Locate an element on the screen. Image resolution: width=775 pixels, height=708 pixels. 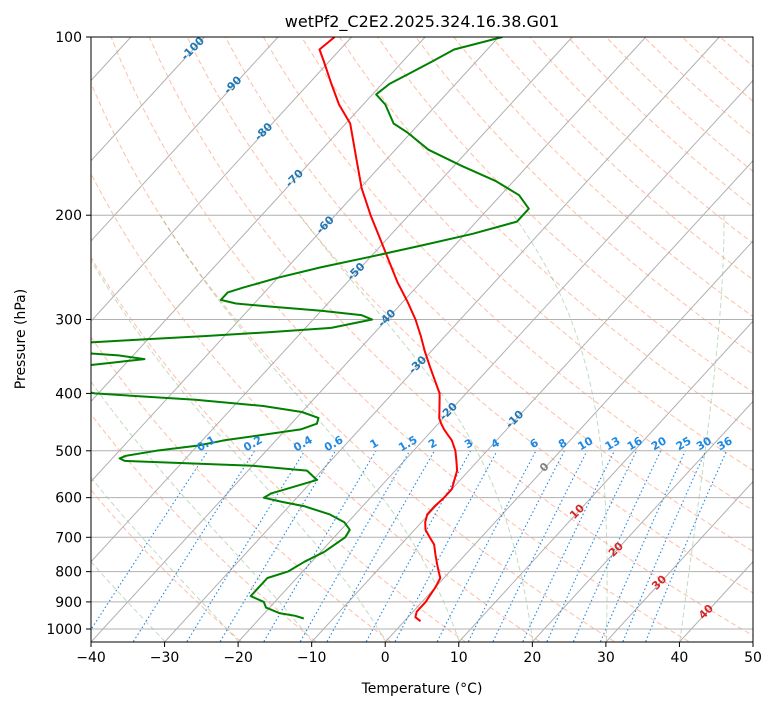
x-tick-label: 20 is located at coordinates (532, 658).